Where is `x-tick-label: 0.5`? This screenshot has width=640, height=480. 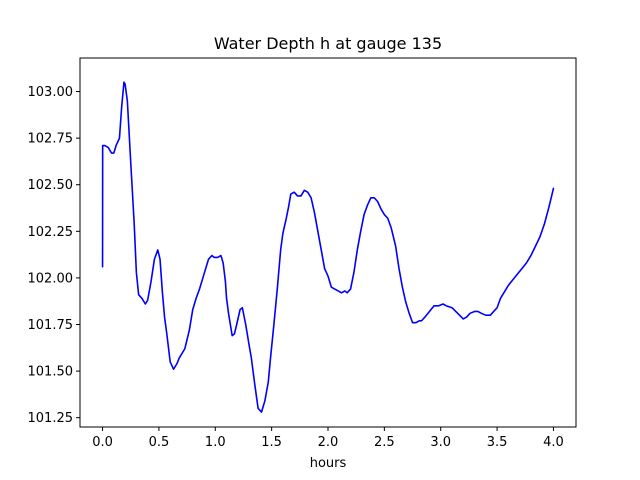
x-tick-label: 0.5 is located at coordinates (159, 442).